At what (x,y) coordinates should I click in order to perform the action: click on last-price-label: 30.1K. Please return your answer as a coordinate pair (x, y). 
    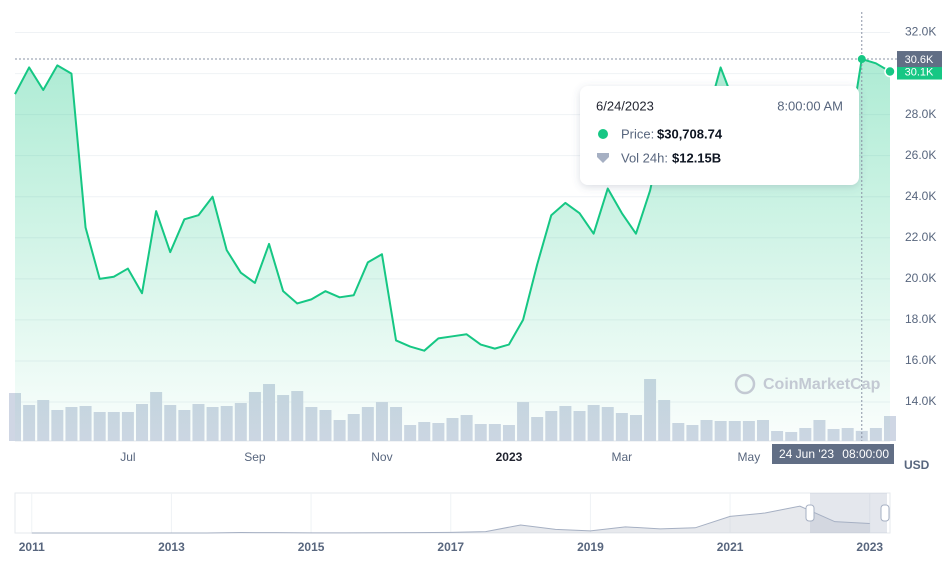
    Looking at the image, I should click on (919, 72).